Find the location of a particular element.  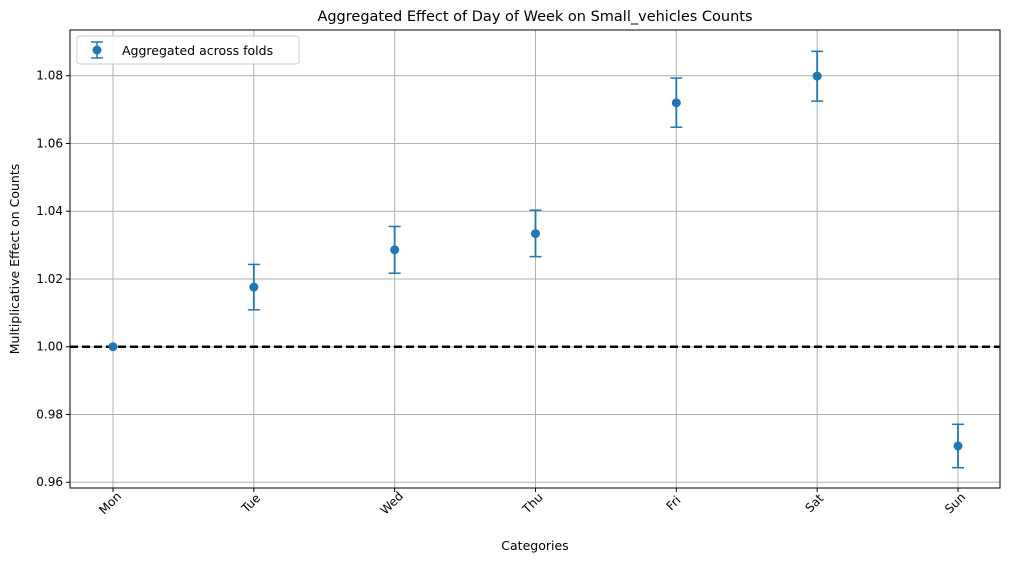

legend-label: Aggregated across folds is located at coordinates (197, 50).